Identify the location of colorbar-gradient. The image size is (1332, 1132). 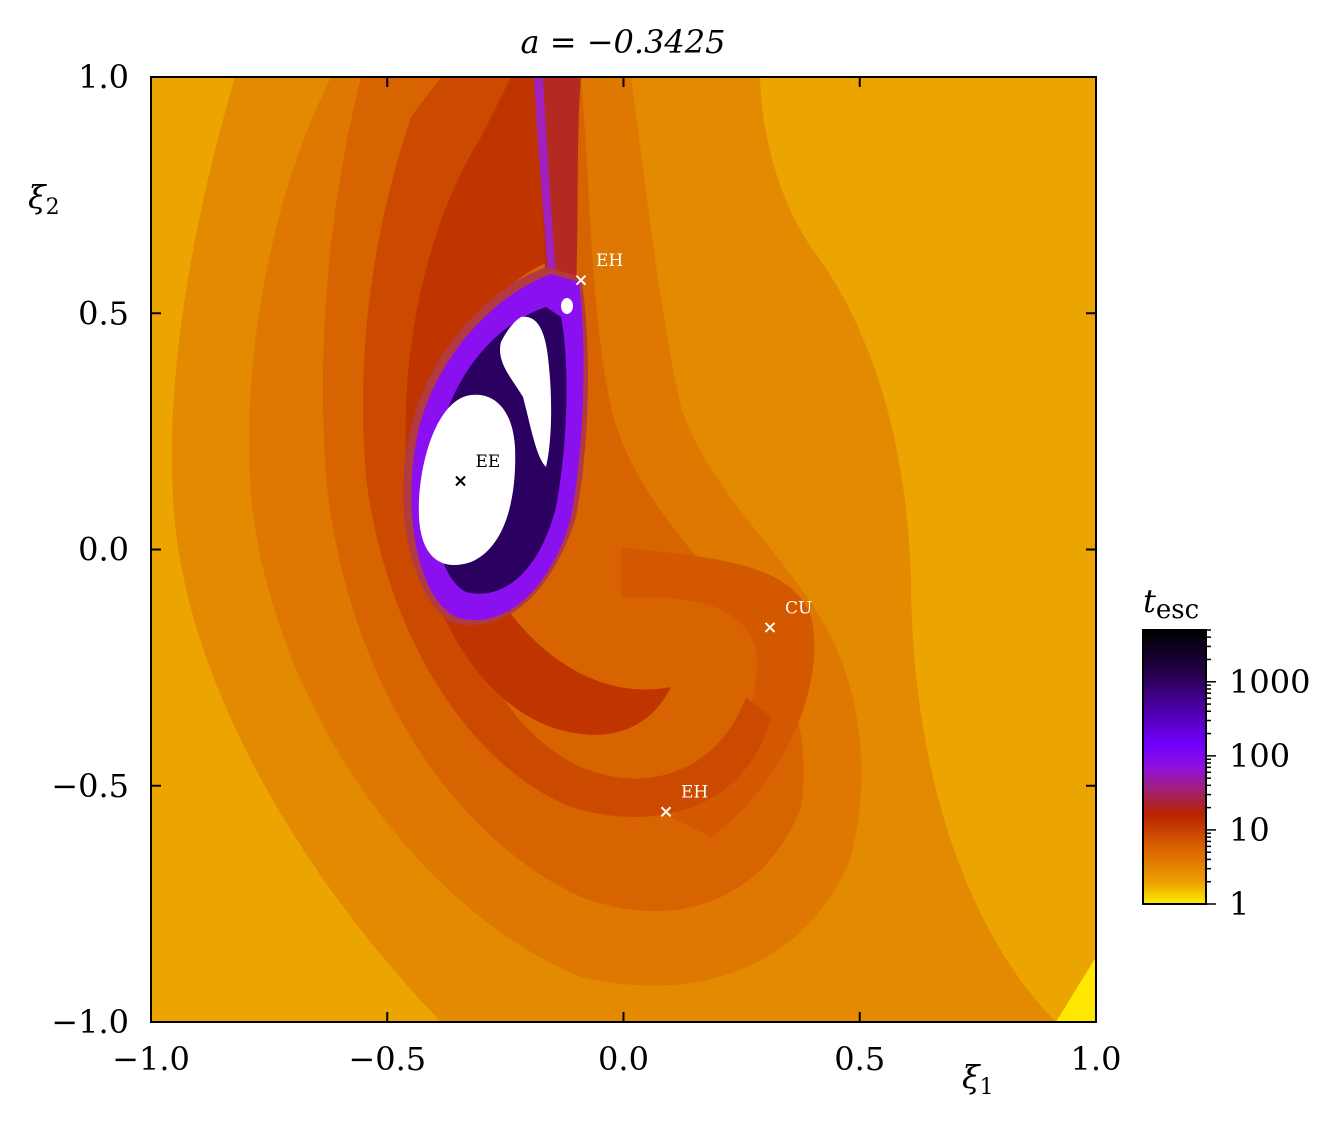
(1174, 767).